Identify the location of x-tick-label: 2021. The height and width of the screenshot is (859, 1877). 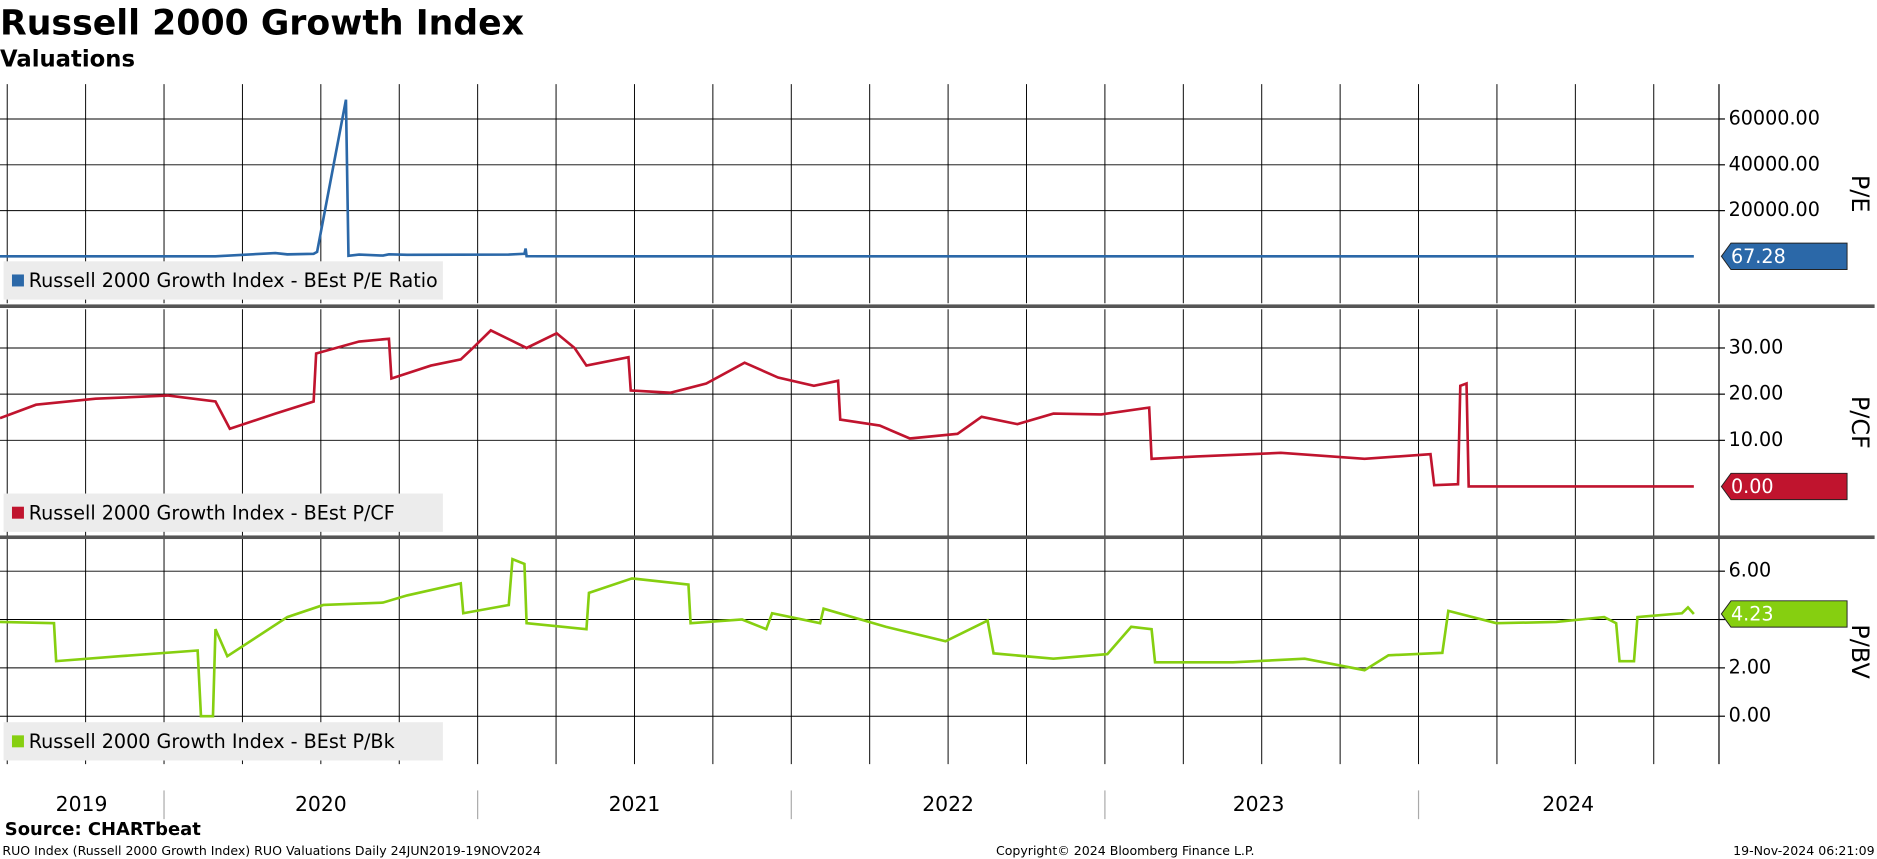
(635, 804).